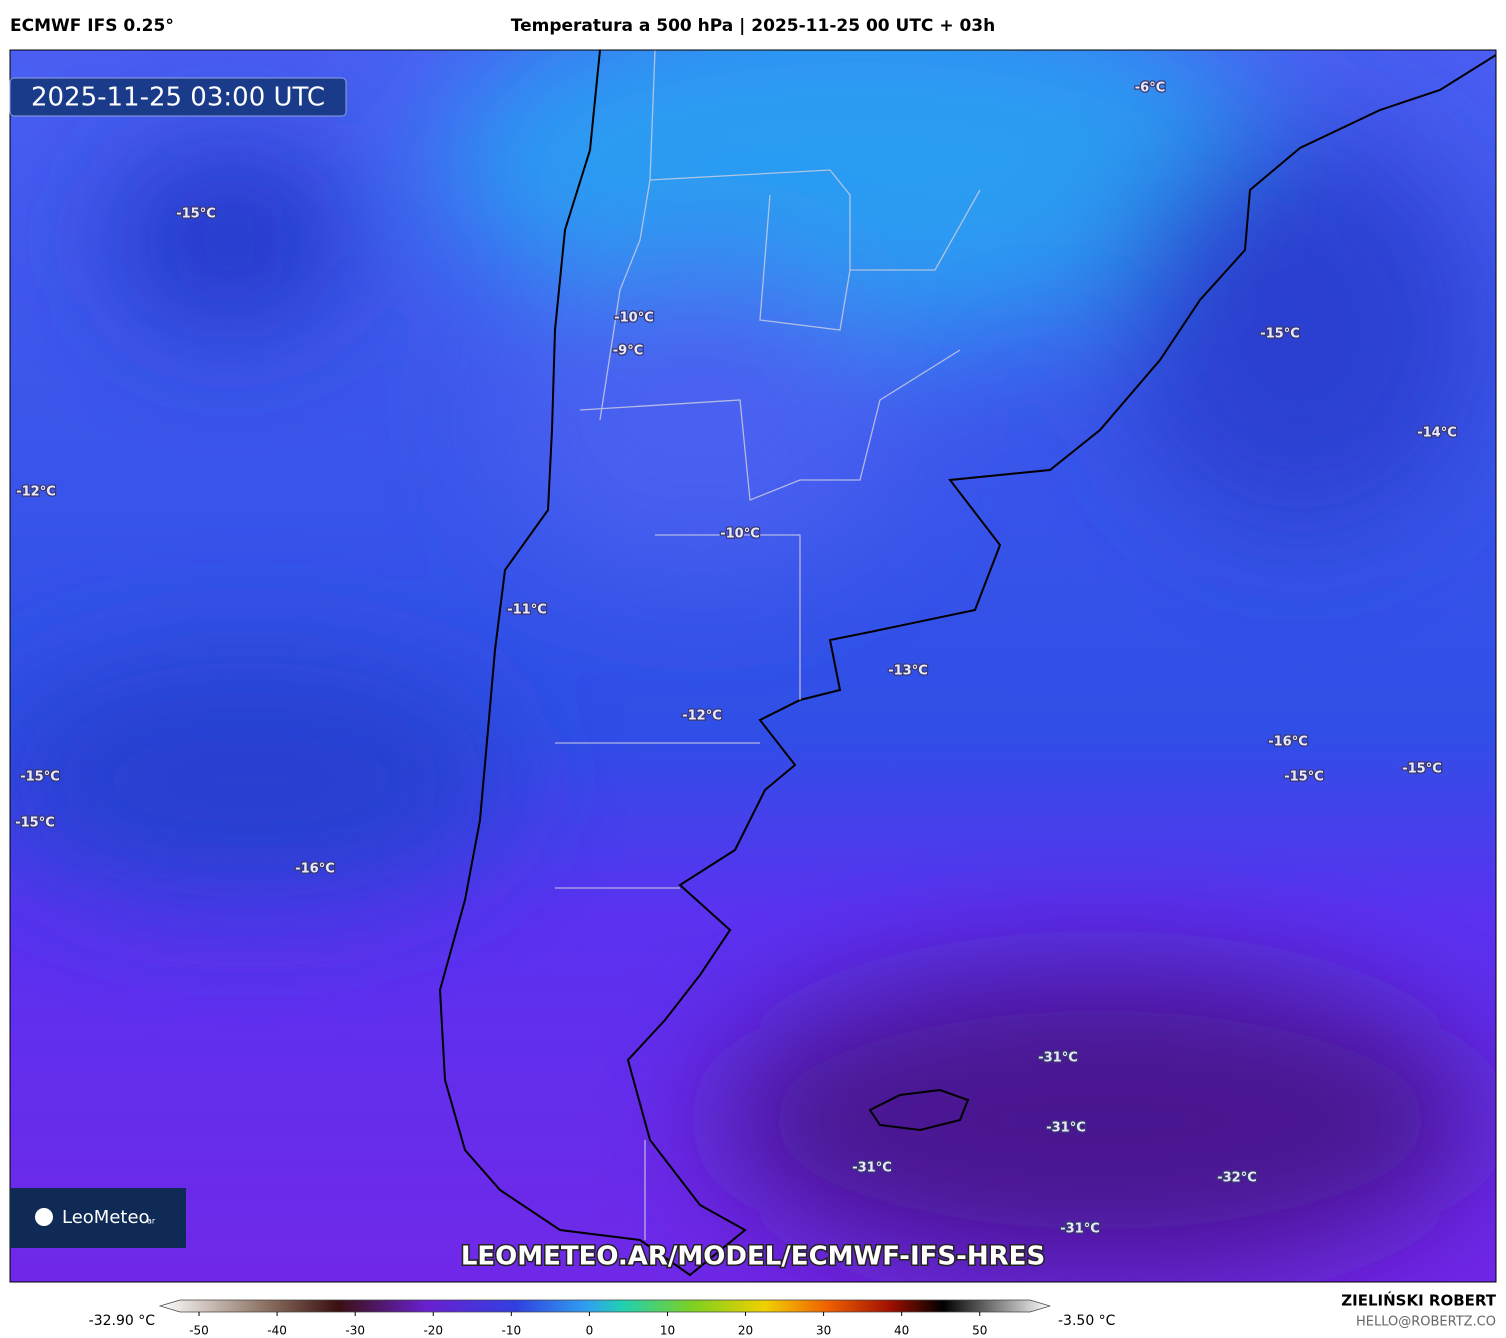 This screenshot has height=1338, width=1506. Describe the element at coordinates (823, 1331) in the screenshot. I see `colorbar-tick-label: 30` at that location.